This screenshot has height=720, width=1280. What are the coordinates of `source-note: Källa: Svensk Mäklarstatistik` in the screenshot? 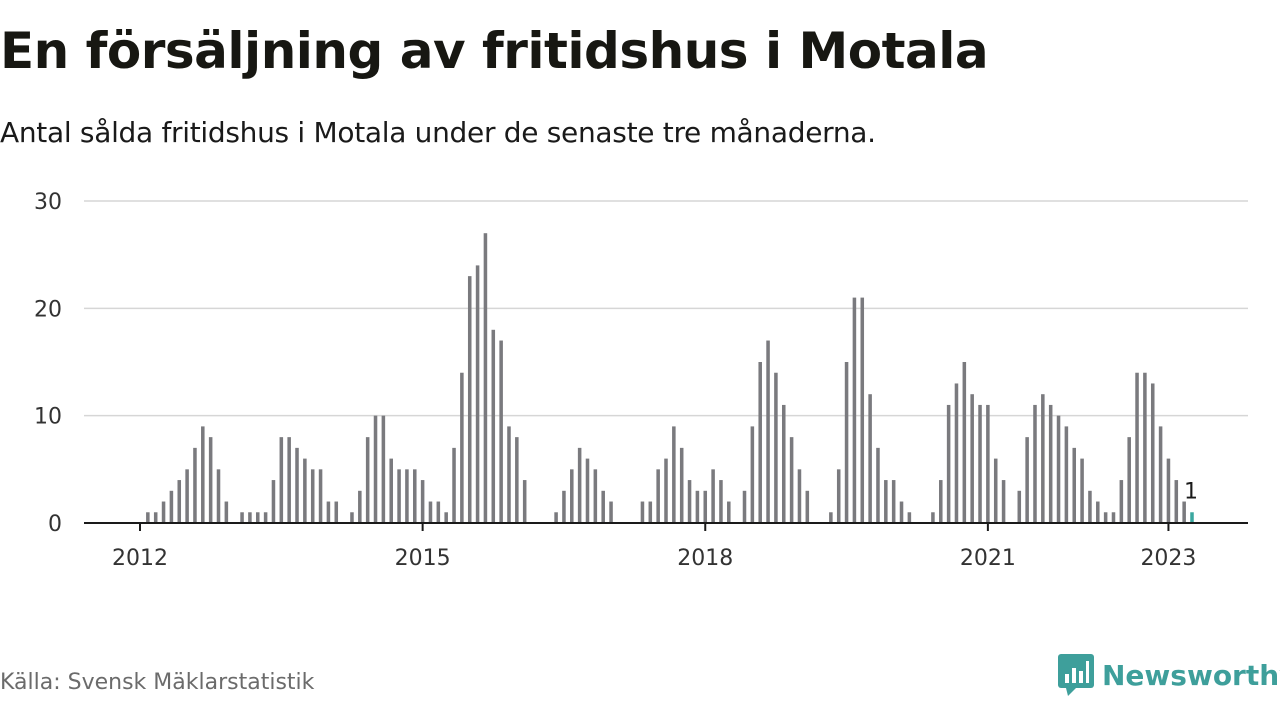 It's located at (157, 682).